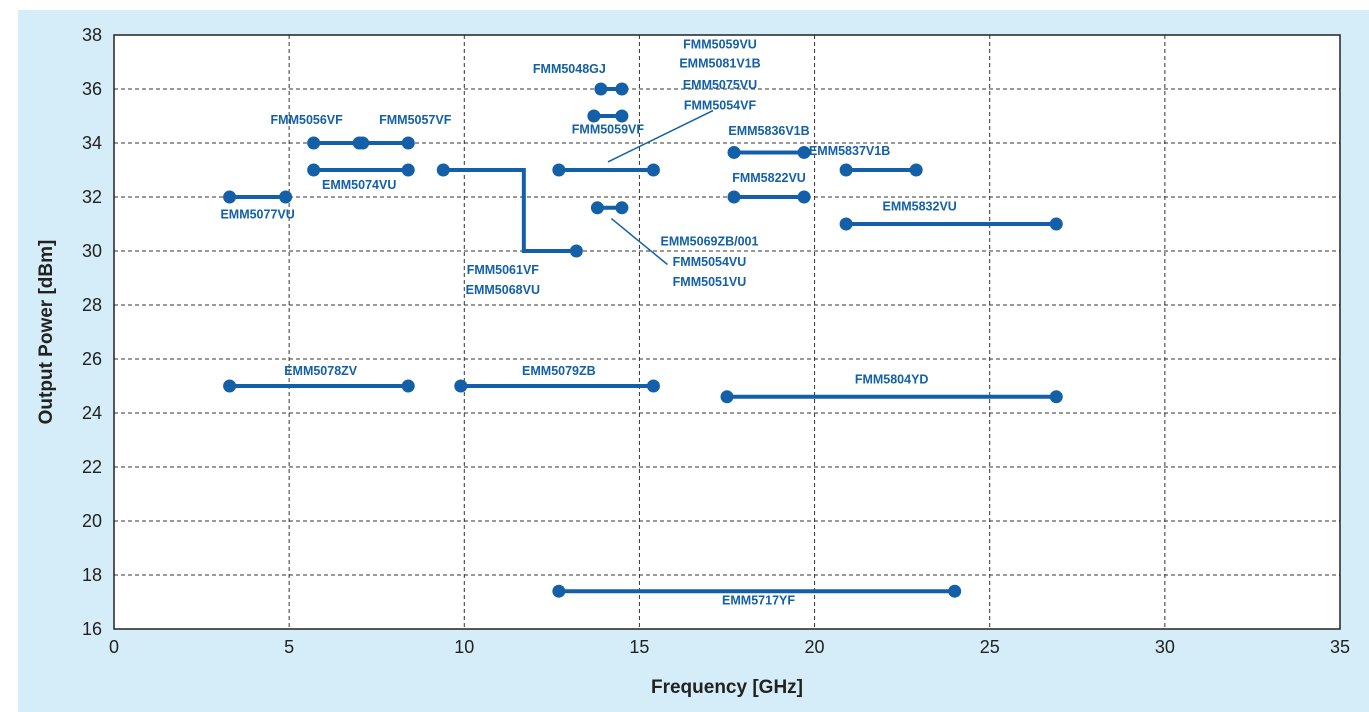 The width and height of the screenshot is (1369, 712). Describe the element at coordinates (321, 371) in the screenshot. I see `series-label: EMM5078ZV` at that location.